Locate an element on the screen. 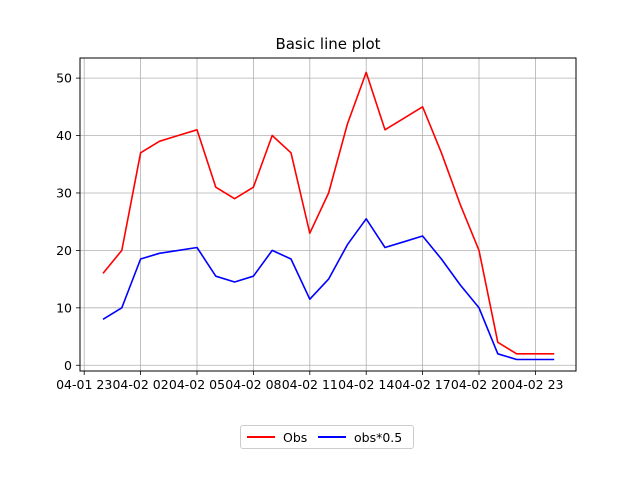  legend: Obs obs*0.5 is located at coordinates (327, 437).